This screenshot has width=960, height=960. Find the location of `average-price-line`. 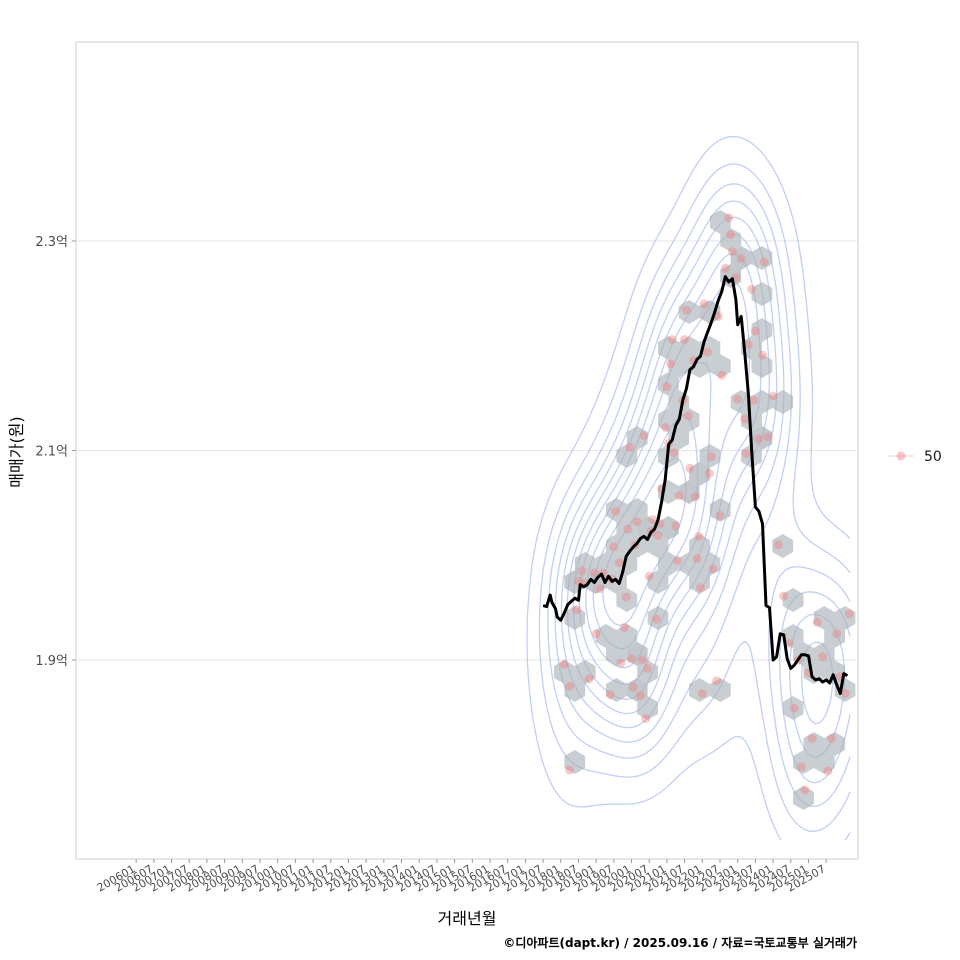

average-price-line is located at coordinates (695, 485).